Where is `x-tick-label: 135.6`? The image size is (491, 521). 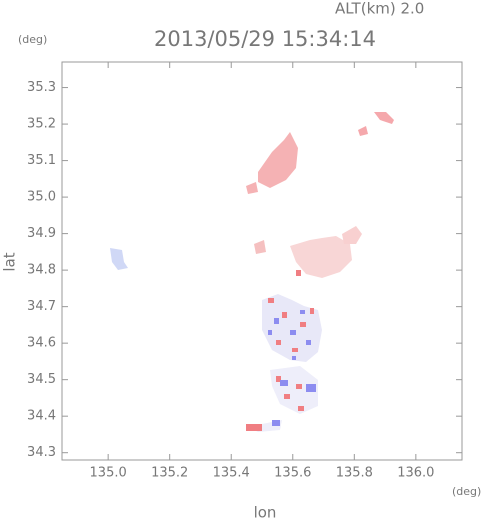
x-tick-label: 135.6 is located at coordinates (292, 473).